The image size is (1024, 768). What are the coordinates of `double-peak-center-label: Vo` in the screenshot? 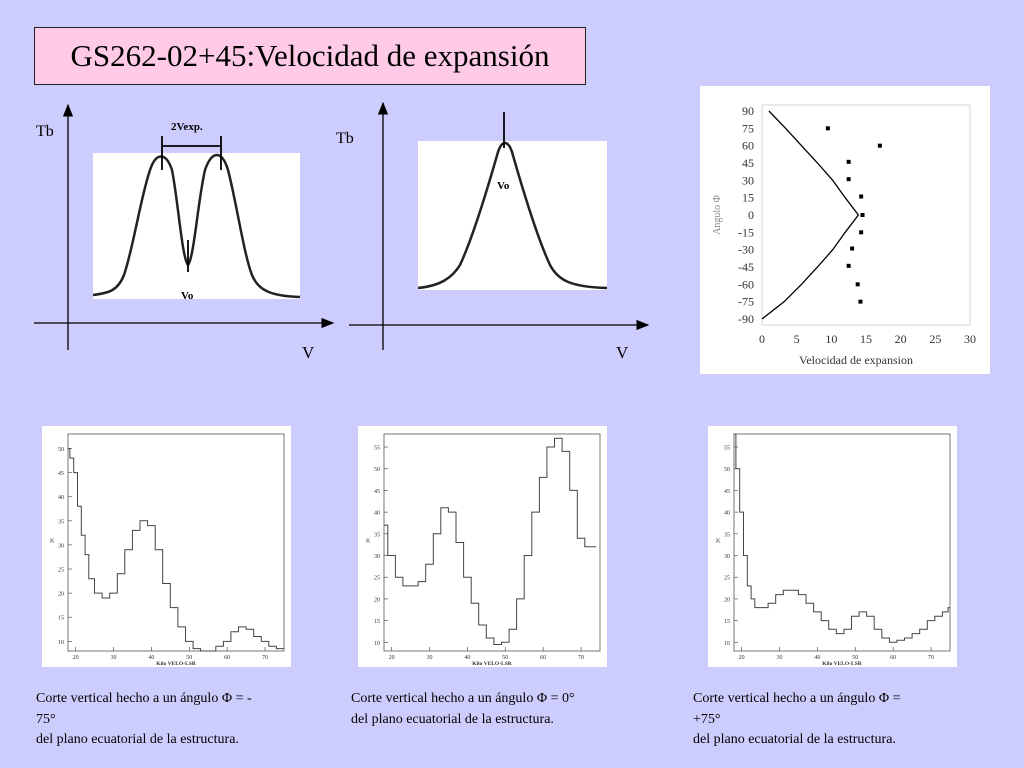 It's located at (187, 296).